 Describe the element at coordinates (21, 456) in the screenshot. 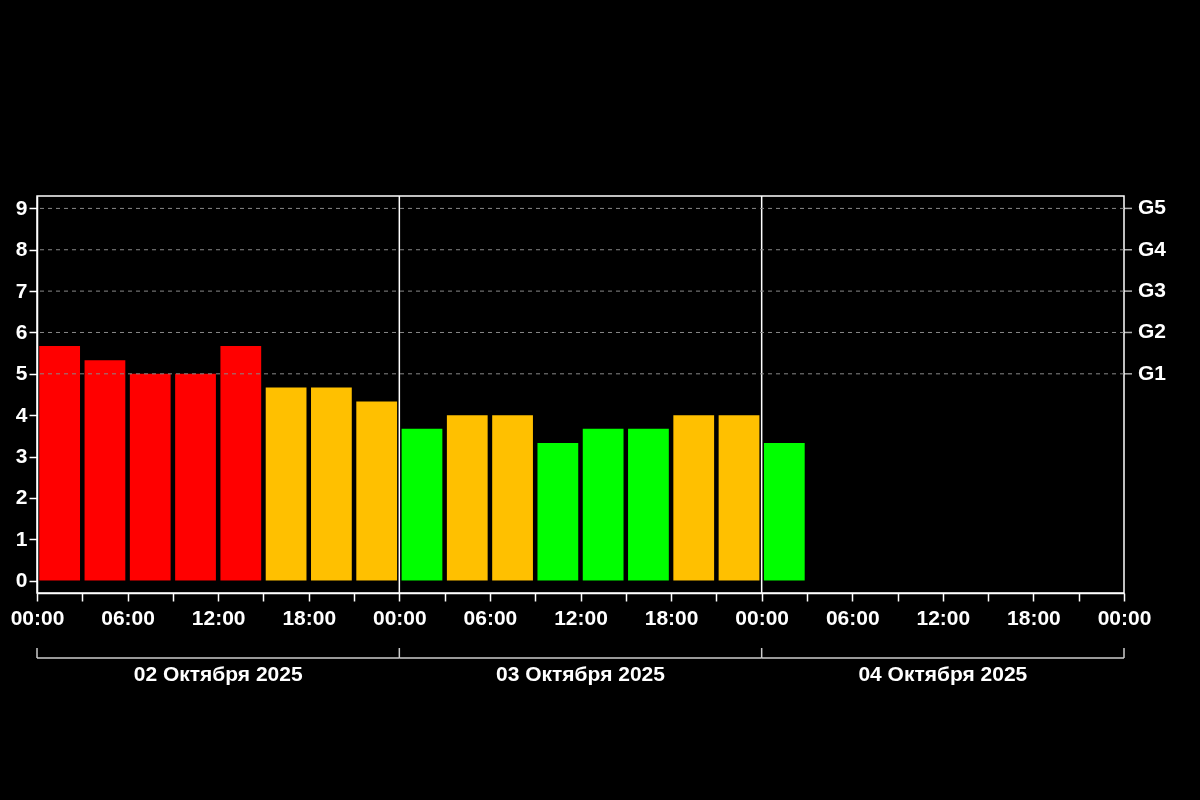

I see `y-tick-label: 3` at that location.